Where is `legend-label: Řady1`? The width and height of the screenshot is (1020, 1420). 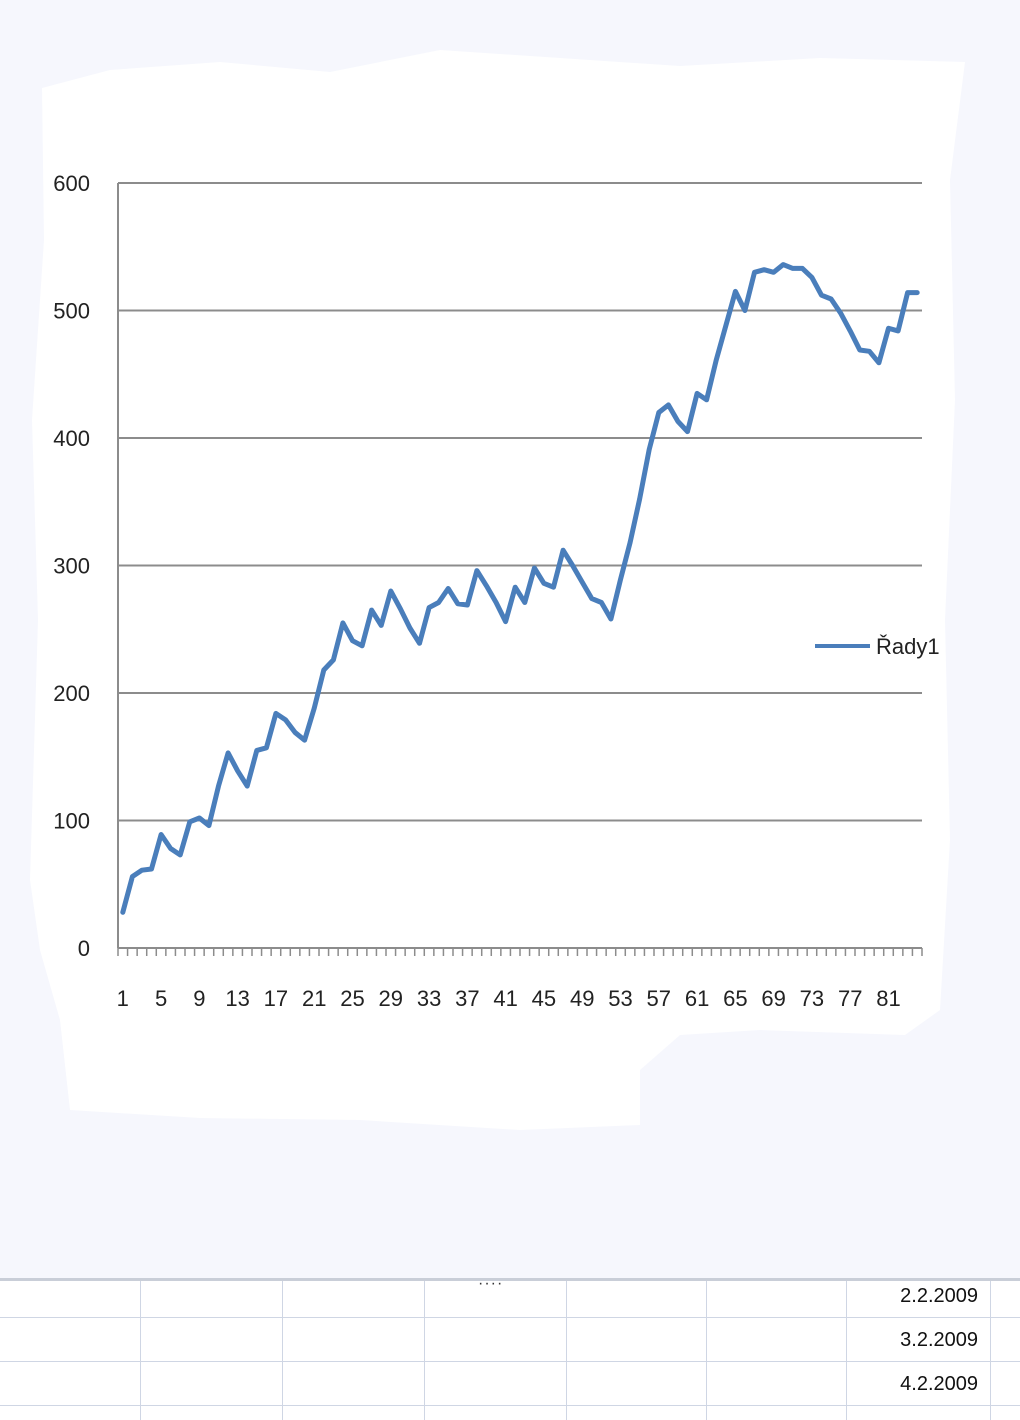
legend-label: Řady1 is located at coordinates (908, 646).